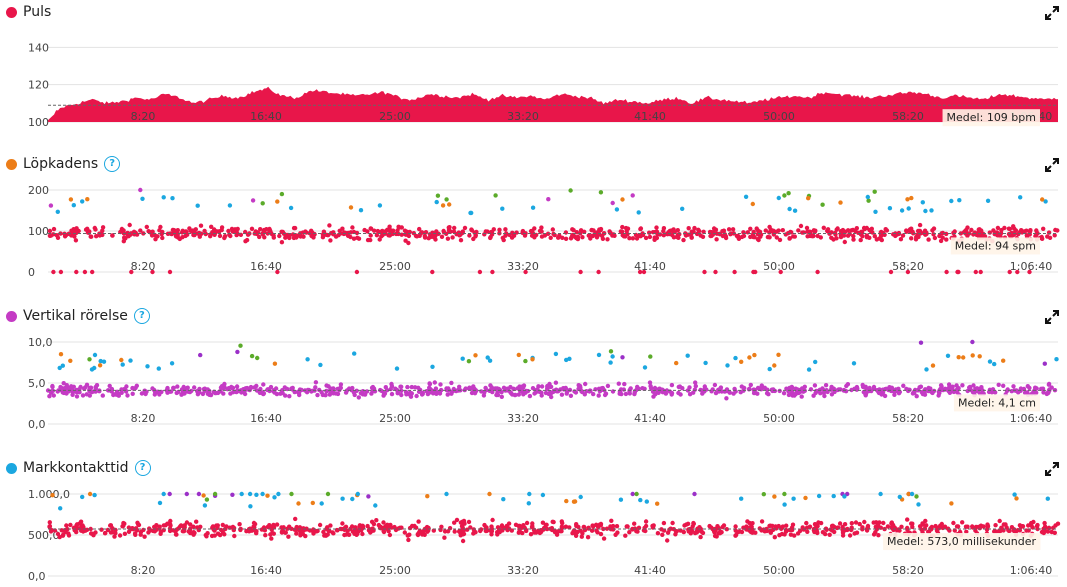 The image size is (1067, 587). Describe the element at coordinates (37, 576) in the screenshot. I see `y-tick-label: 0,0` at that location.